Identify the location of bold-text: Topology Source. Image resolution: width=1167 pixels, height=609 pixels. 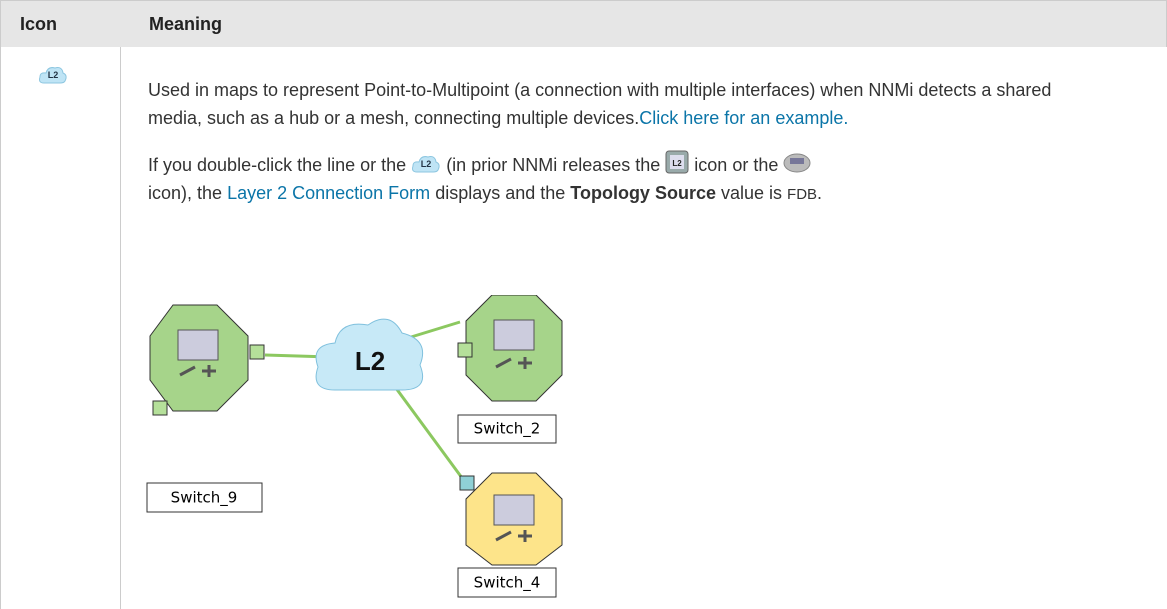
(643, 193).